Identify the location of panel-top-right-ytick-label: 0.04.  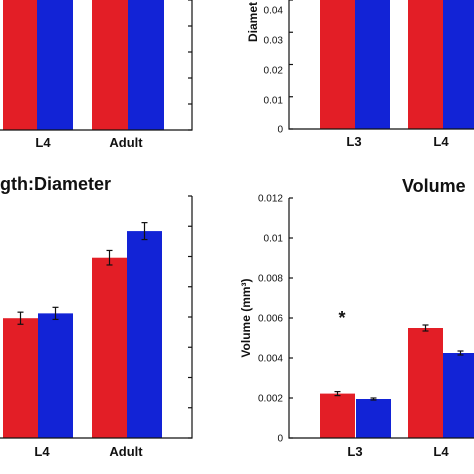
(274, 11).